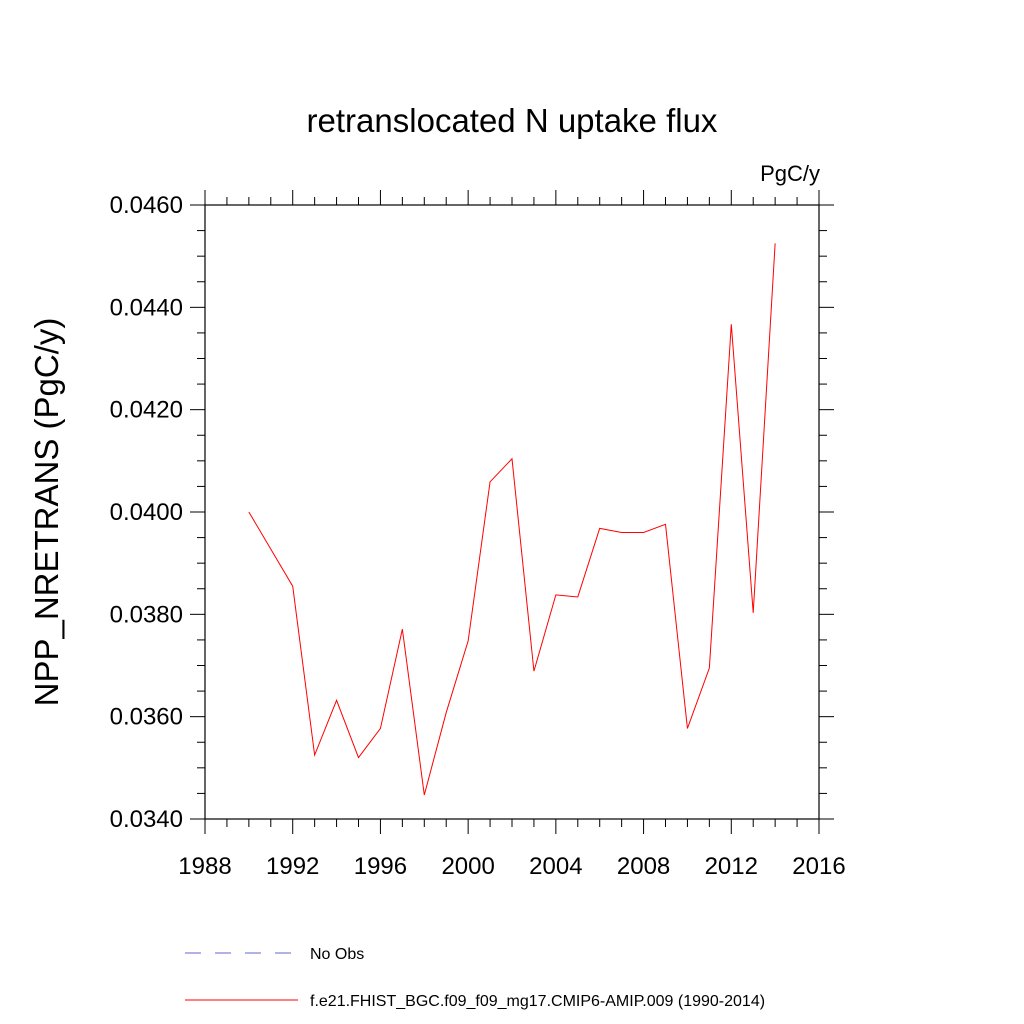 This screenshot has width=1024, height=1024. I want to click on x-tick-label: 2000, so click(467, 866).